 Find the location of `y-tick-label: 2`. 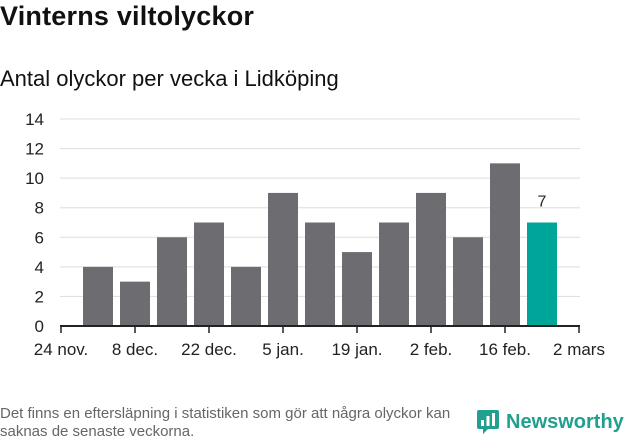

y-tick-label: 2 is located at coordinates (39, 296).